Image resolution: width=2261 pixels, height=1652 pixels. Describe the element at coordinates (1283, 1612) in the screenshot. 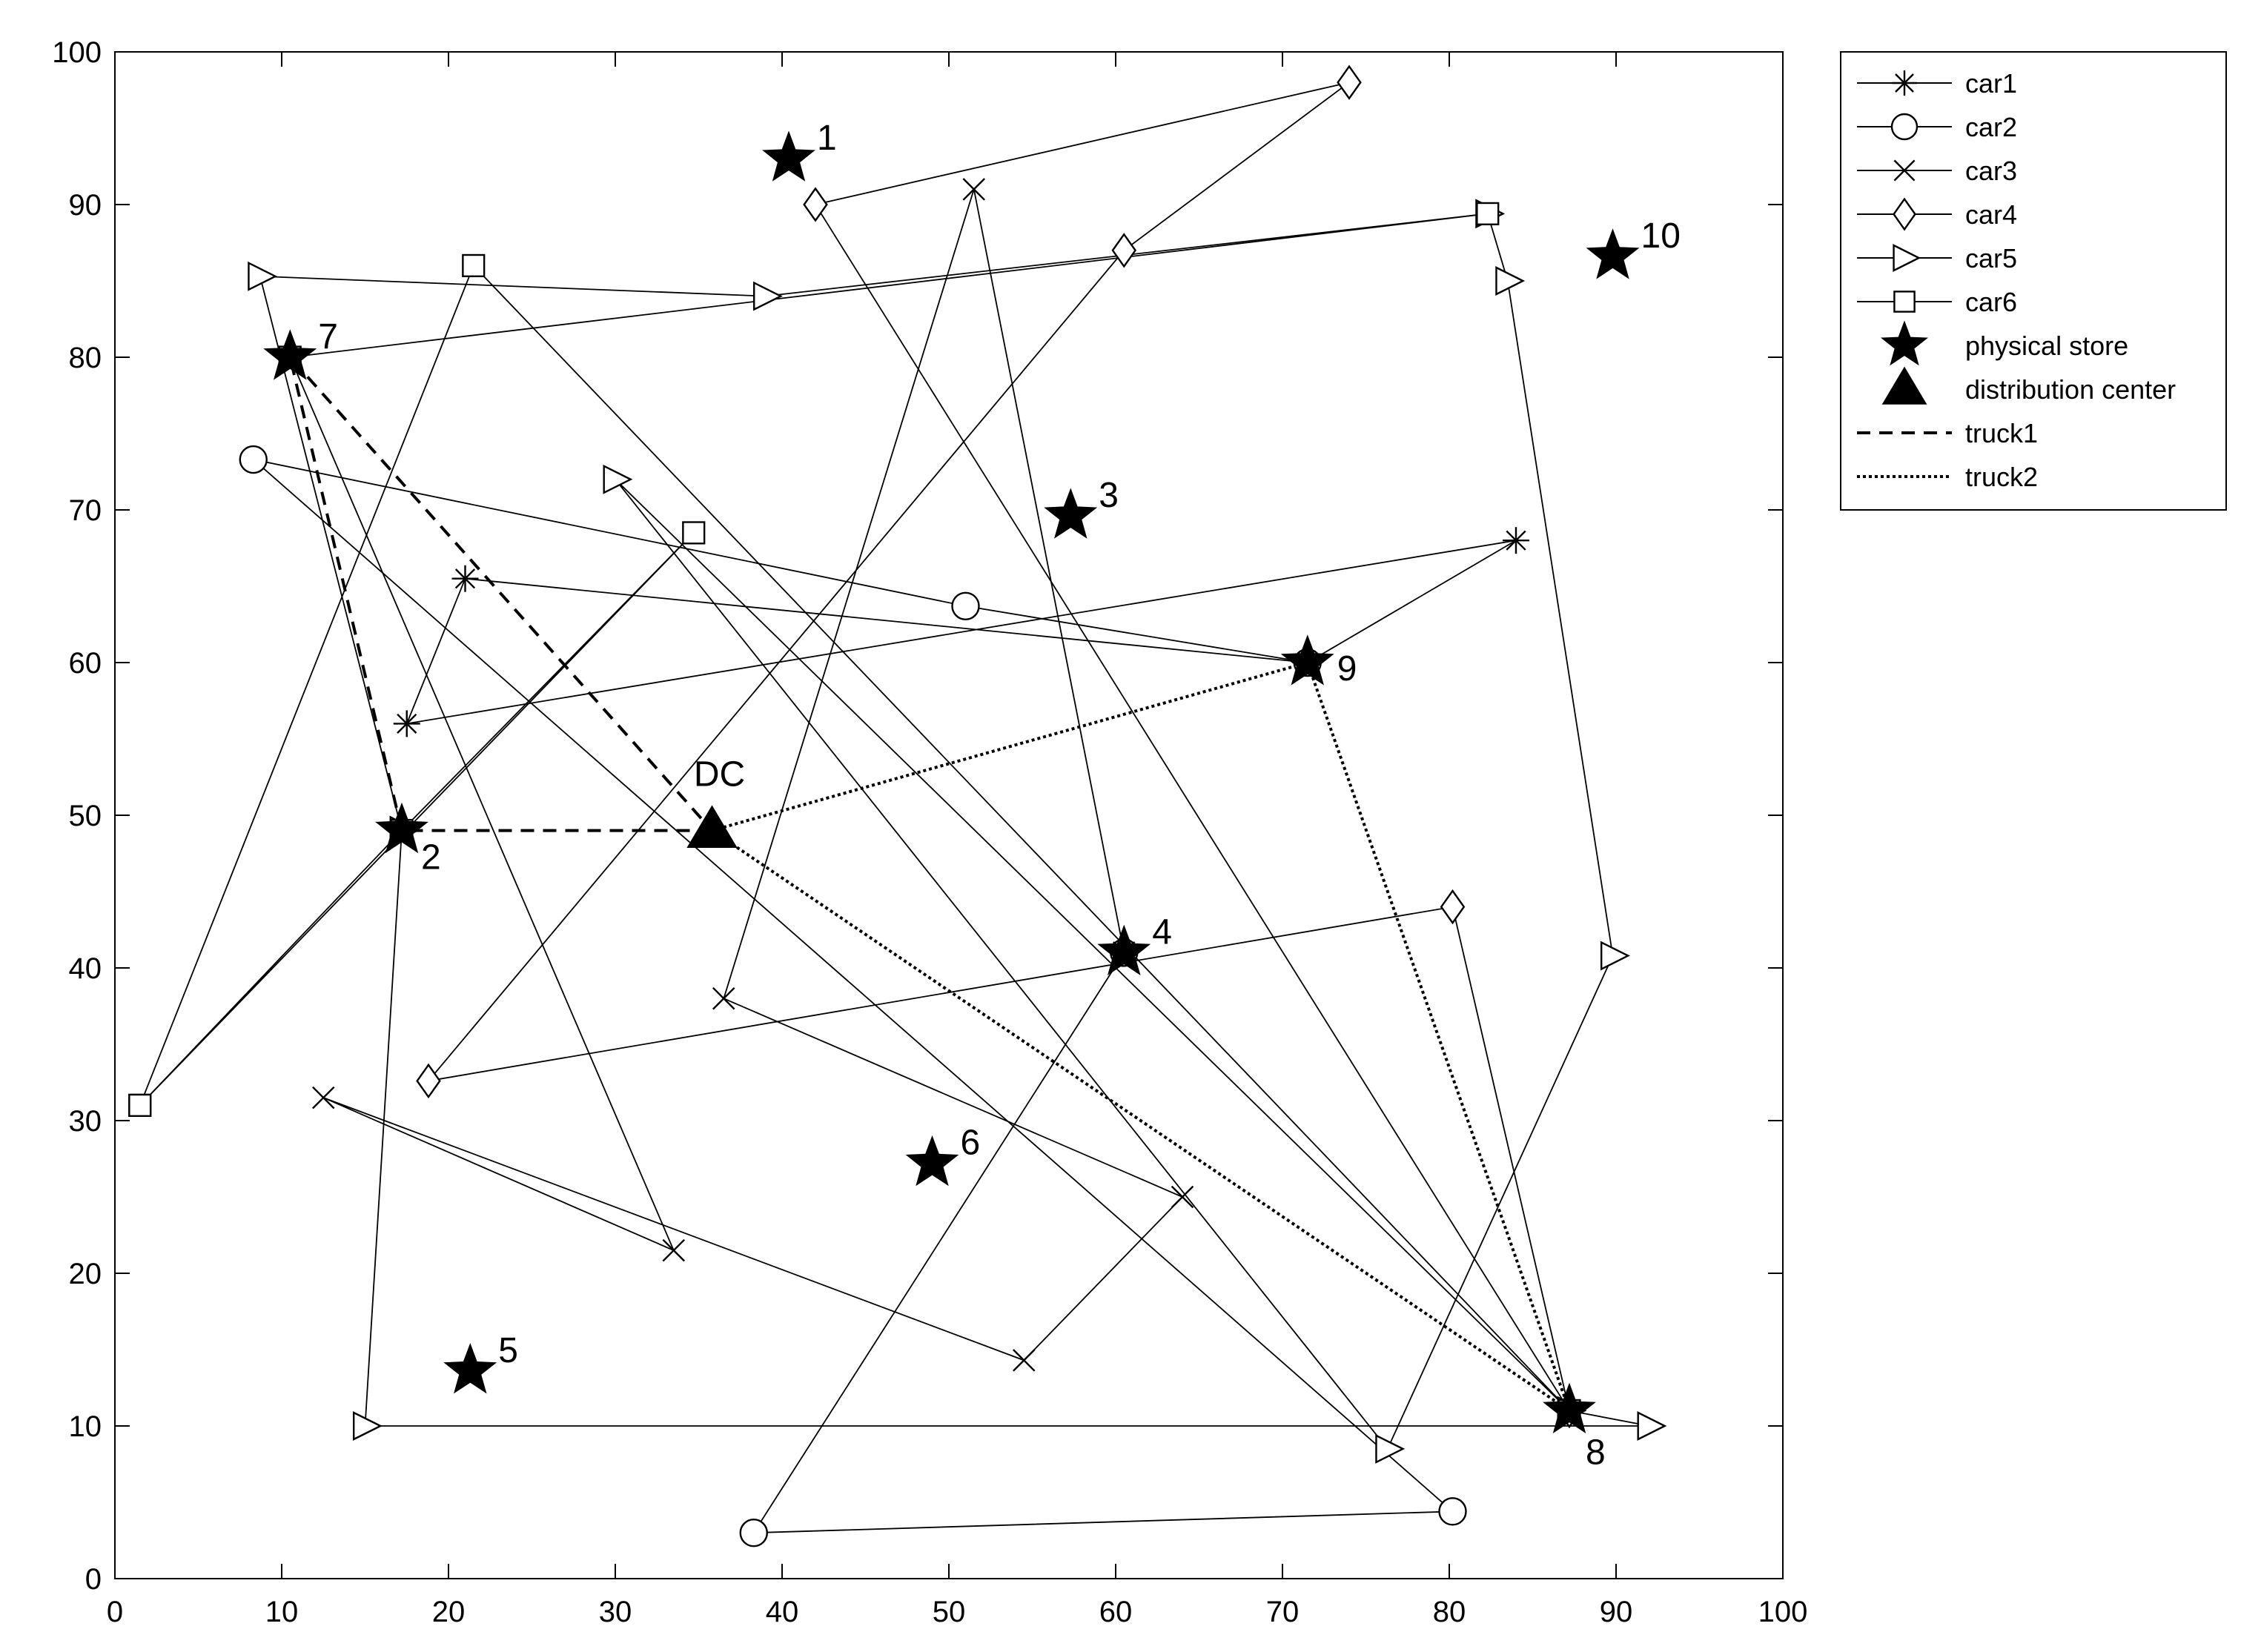

I see `x-tick-label: 70` at that location.